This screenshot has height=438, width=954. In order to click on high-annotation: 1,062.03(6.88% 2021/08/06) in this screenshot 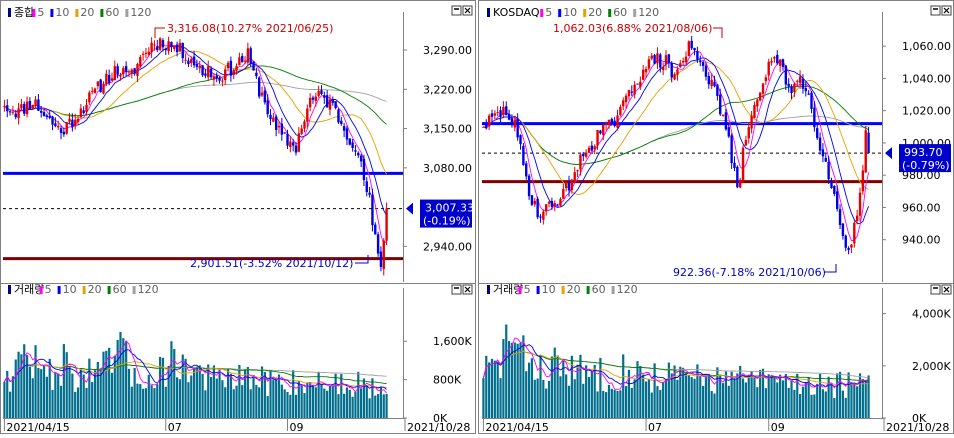, I will do `click(632, 28)`.